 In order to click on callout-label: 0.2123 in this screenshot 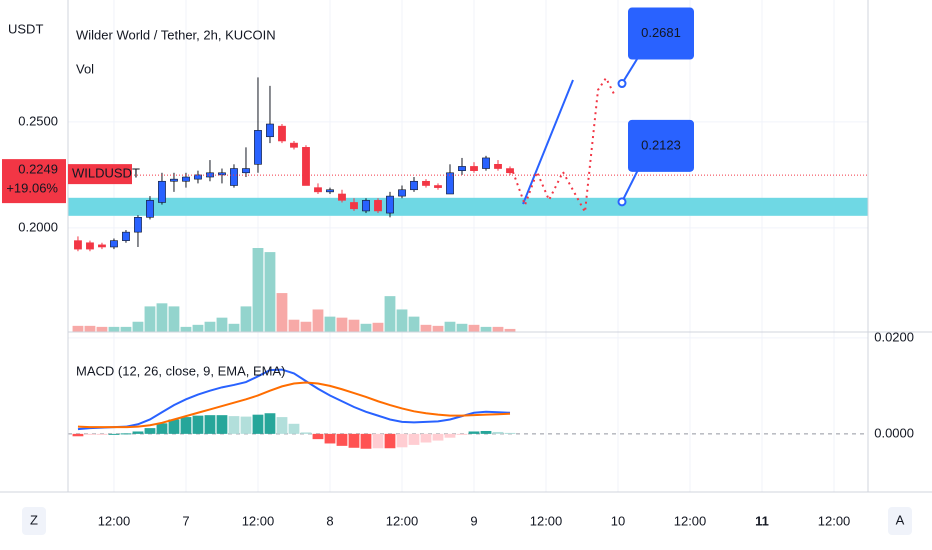, I will do `click(661, 144)`.